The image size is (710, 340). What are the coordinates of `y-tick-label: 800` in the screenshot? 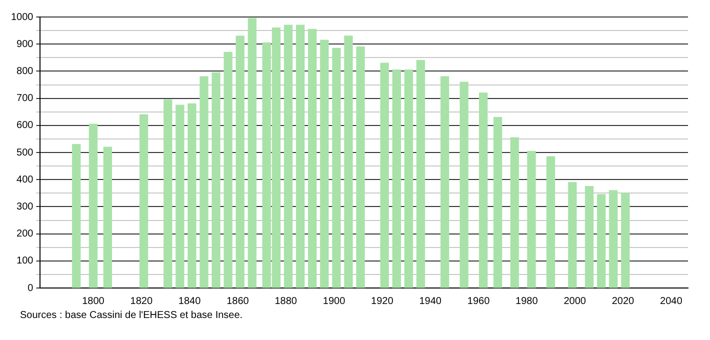 It's located at (25, 71).